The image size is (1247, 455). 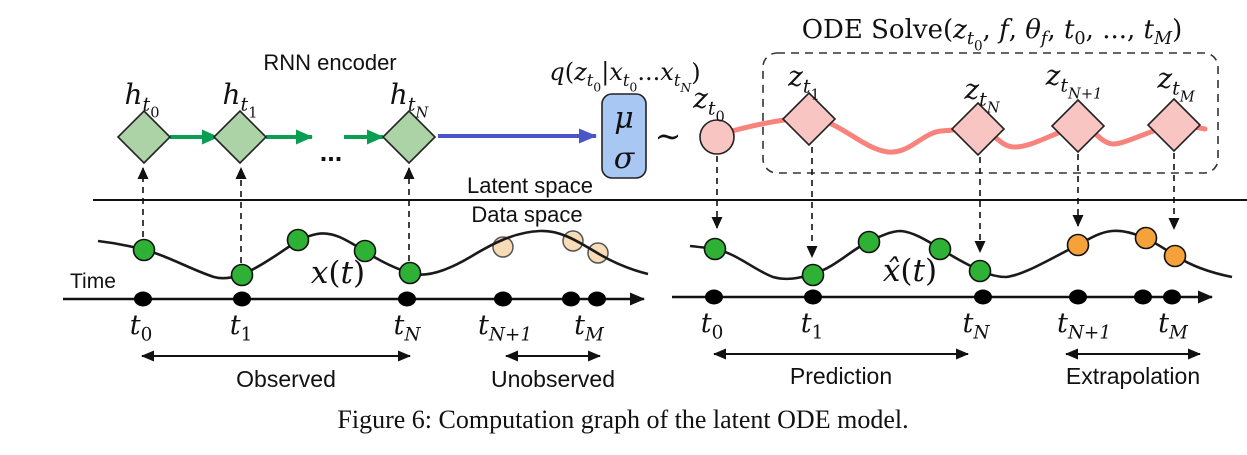 I want to click on extrapolation-label: Extrapolation, so click(x=1133, y=376).